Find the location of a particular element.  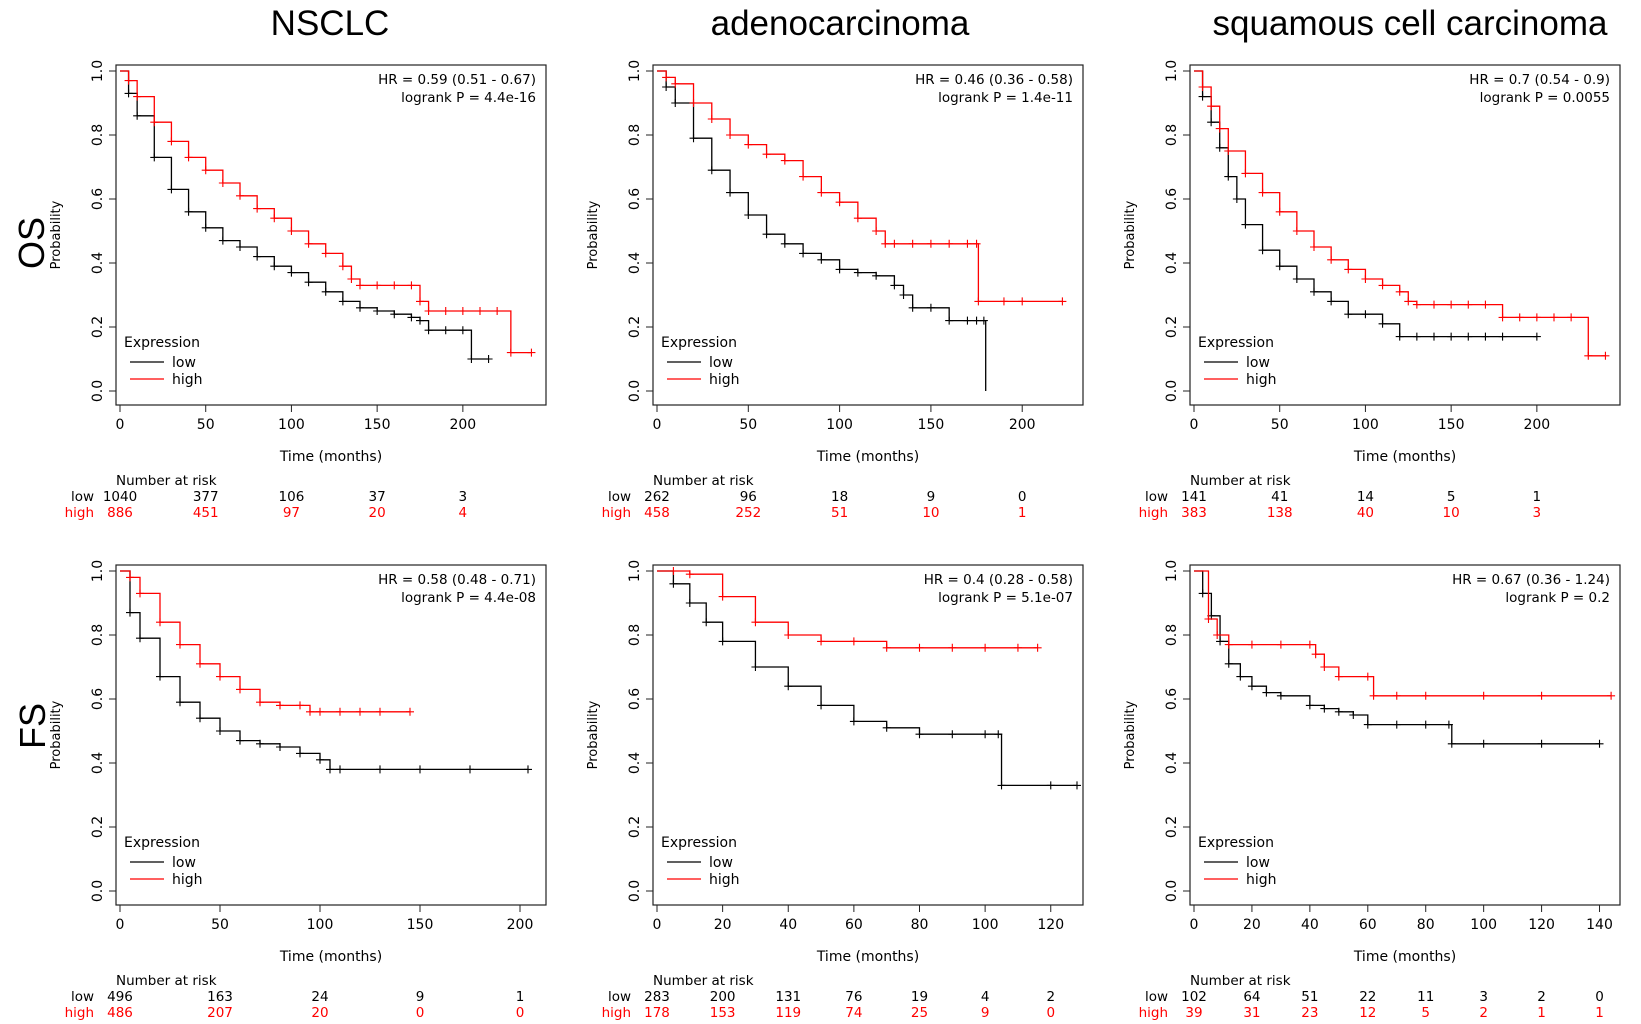

risk-table-title: Number at risk is located at coordinates (1240, 481).